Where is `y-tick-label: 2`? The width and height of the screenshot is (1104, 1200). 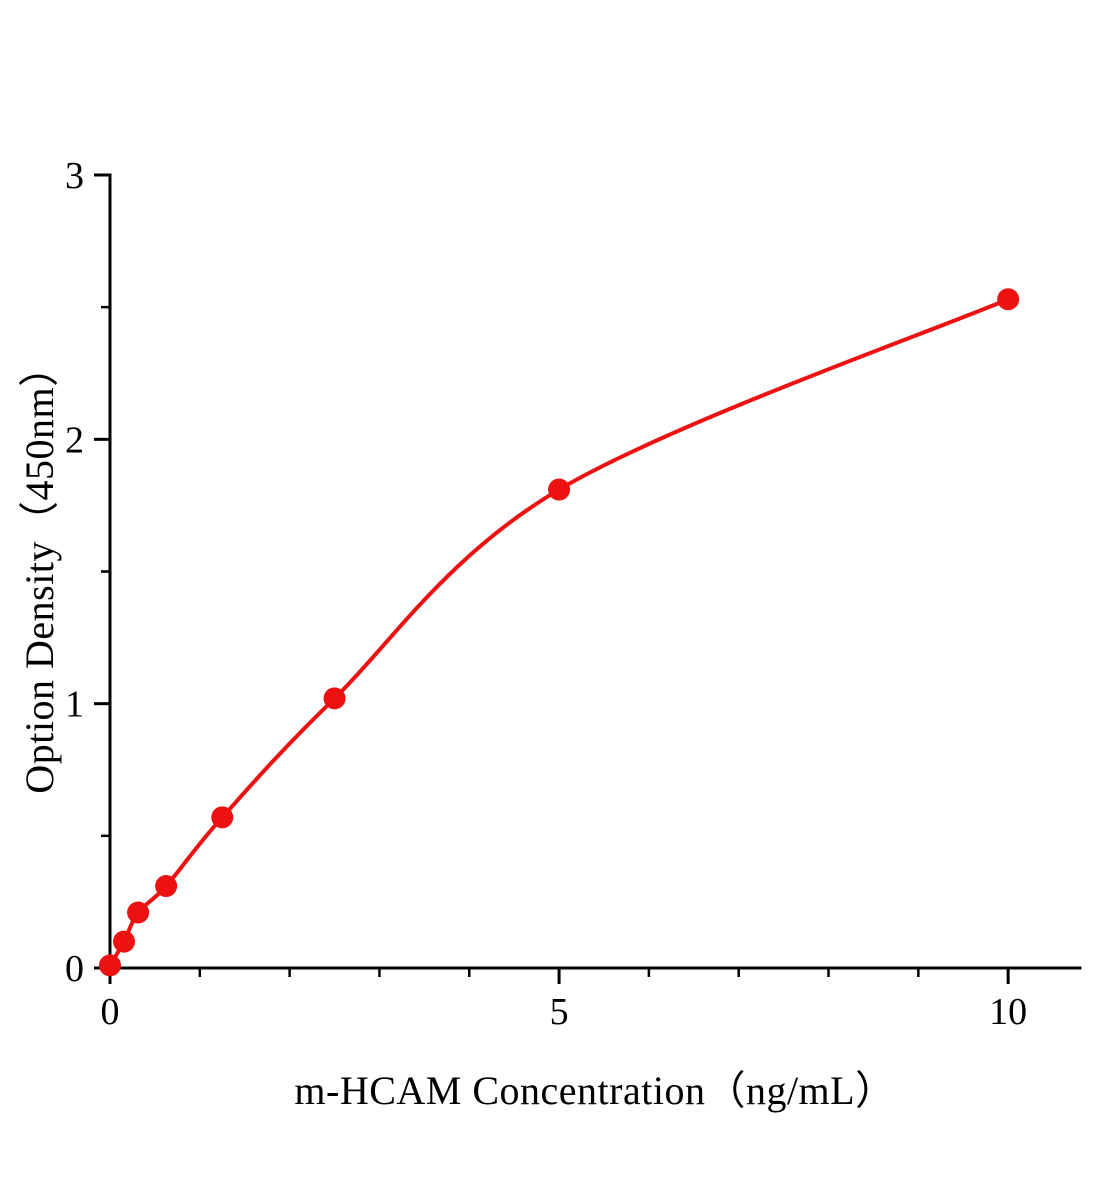
y-tick-label: 2 is located at coordinates (74, 440).